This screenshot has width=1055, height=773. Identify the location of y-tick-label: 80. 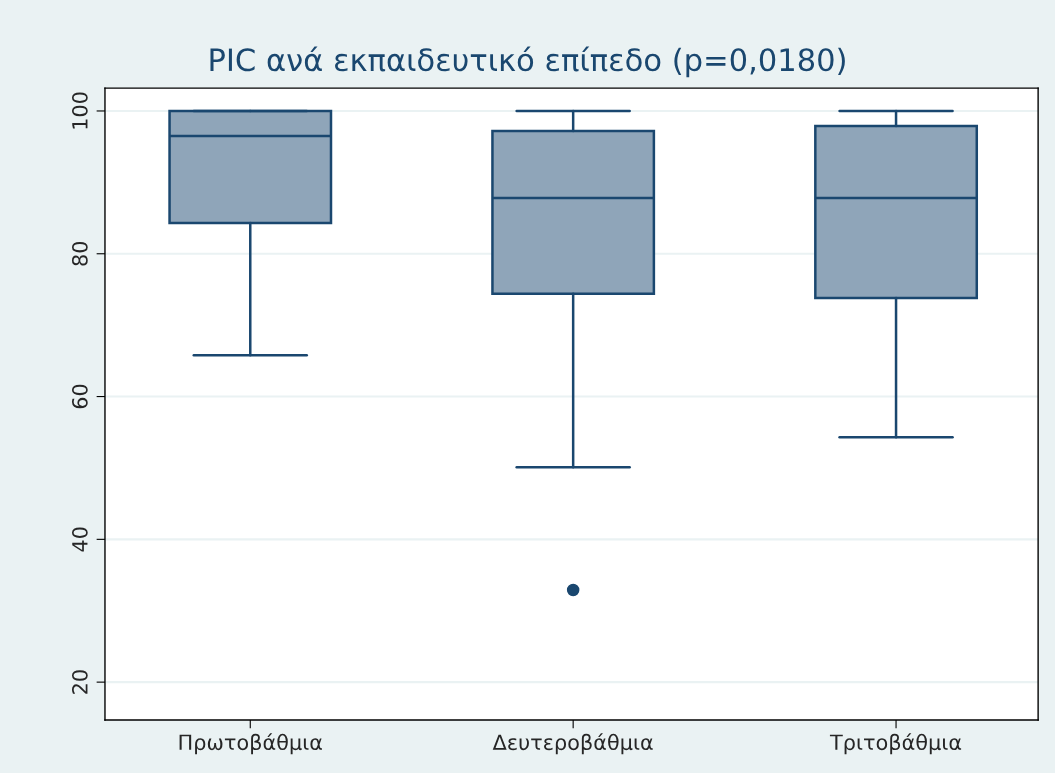
(79, 253).